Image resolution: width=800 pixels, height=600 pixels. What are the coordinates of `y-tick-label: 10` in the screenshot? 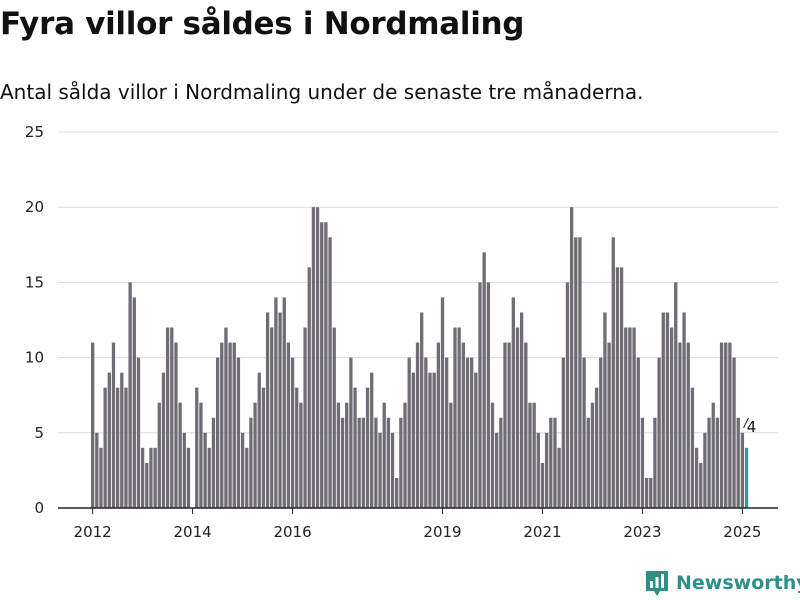 It's located at (34, 358).